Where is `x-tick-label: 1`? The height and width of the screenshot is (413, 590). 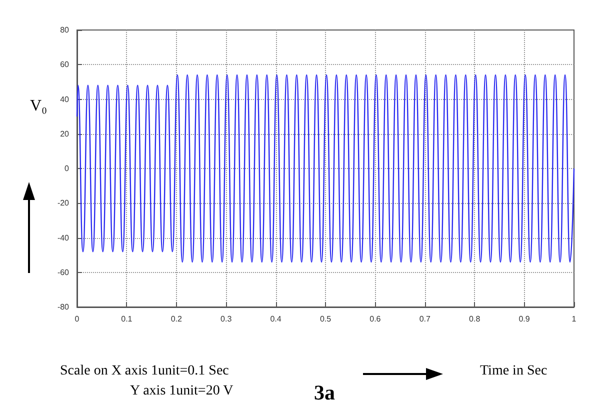
x-tick-label: 1 is located at coordinates (574, 319).